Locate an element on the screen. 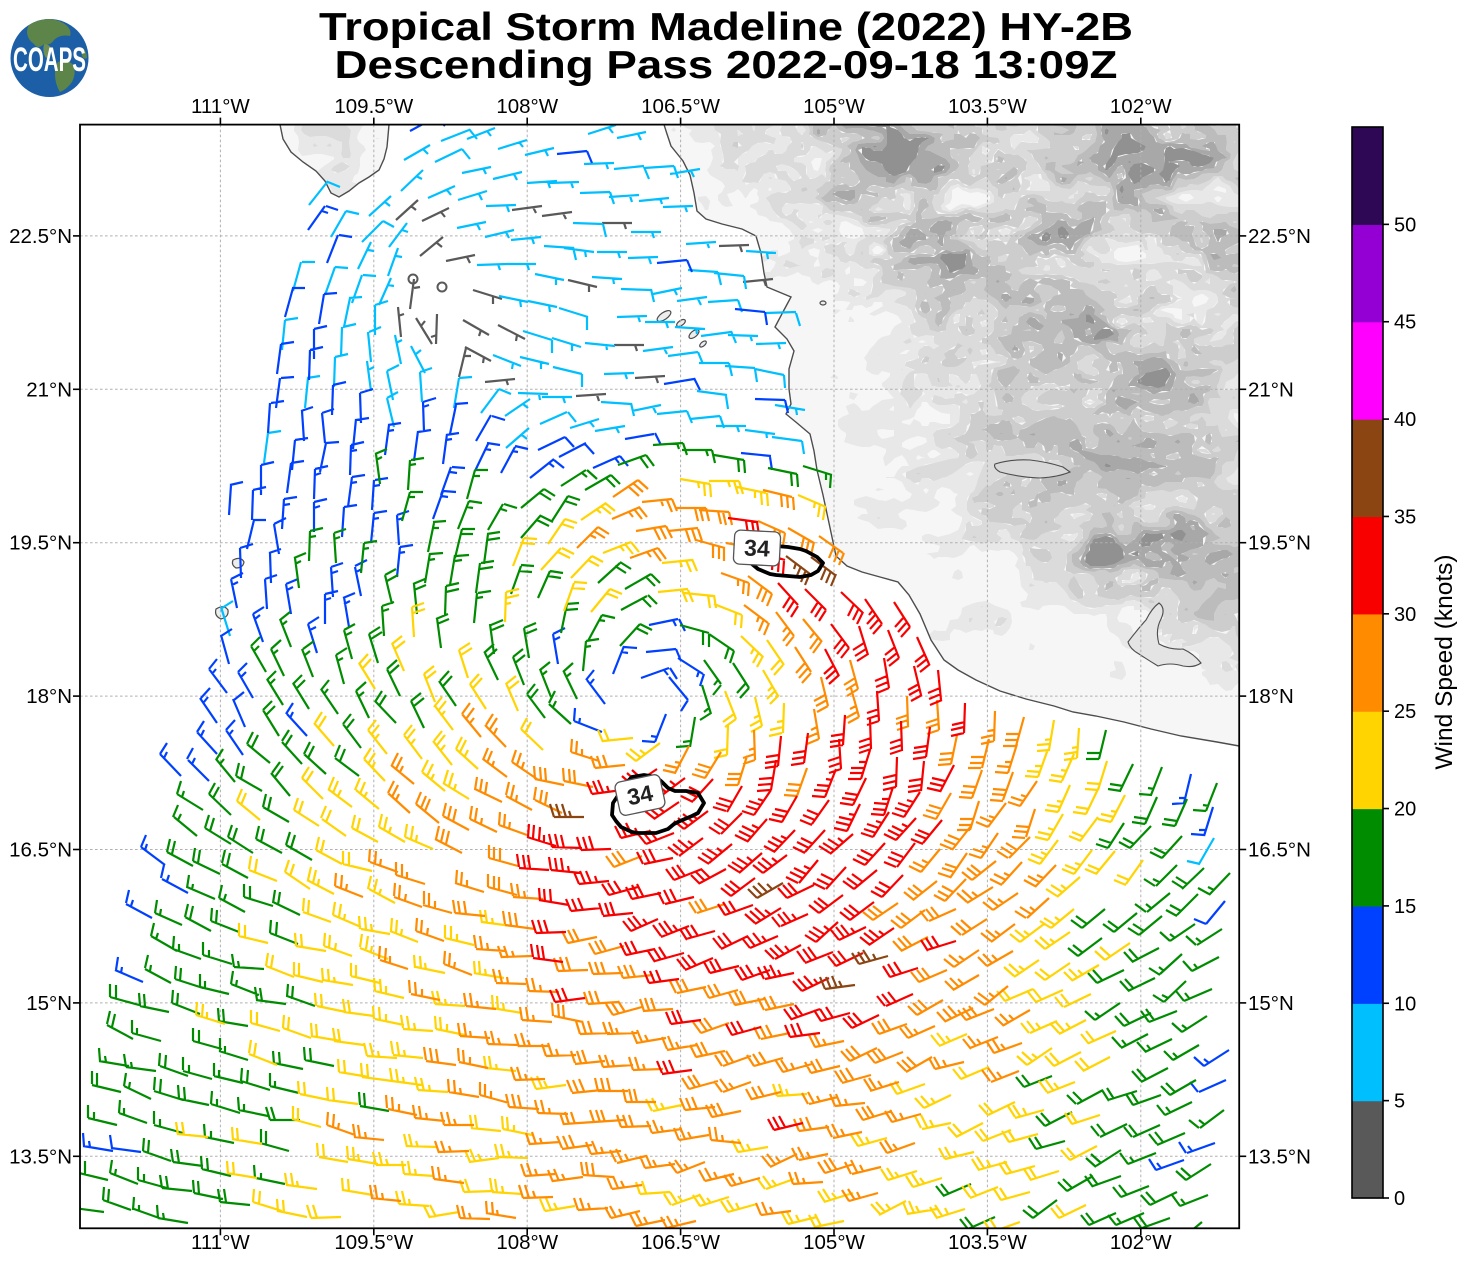  svg-text: Wind Speed (knots) is located at coordinates (1444, 661).